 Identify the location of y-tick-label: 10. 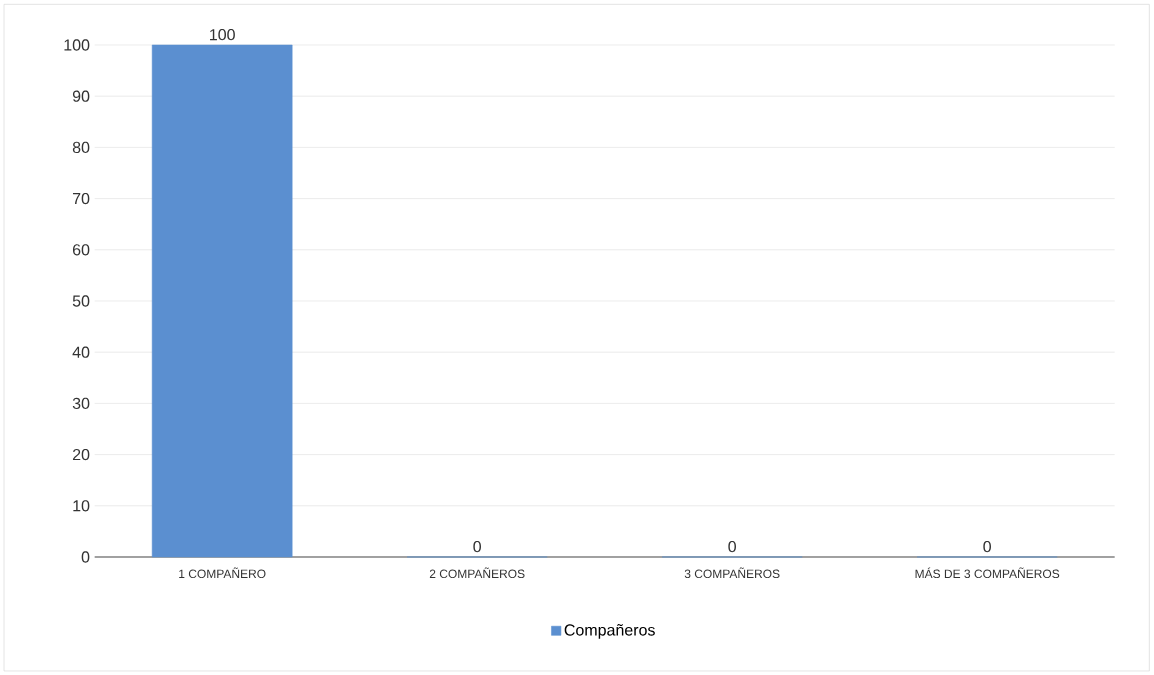
(81, 506).